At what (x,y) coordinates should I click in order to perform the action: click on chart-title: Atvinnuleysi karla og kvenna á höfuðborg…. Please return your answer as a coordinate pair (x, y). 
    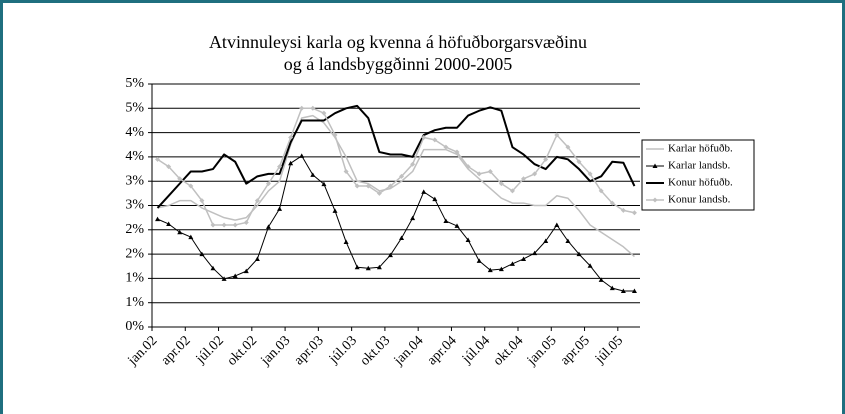
    Looking at the image, I should click on (398, 42).